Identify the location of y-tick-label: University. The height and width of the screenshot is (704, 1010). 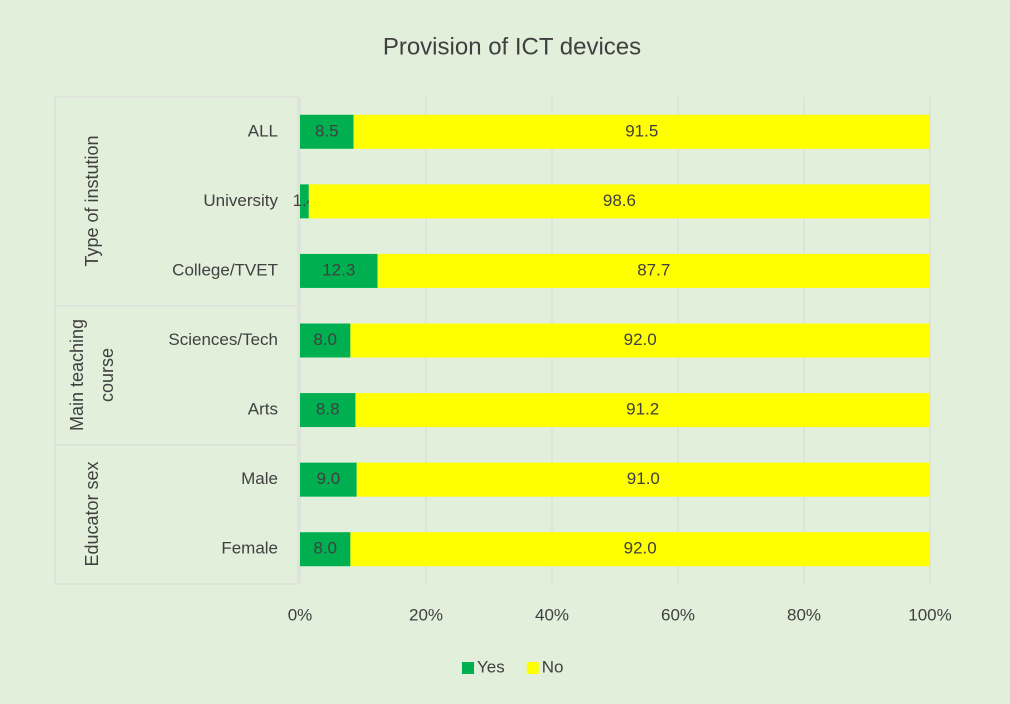
(240, 200).